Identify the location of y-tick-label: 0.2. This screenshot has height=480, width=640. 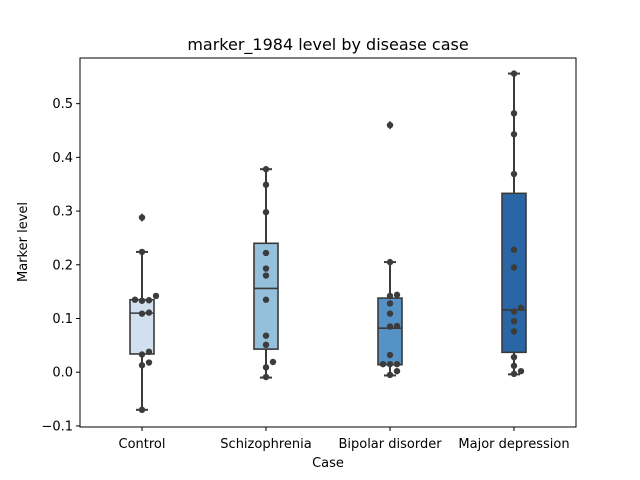
(62, 265).